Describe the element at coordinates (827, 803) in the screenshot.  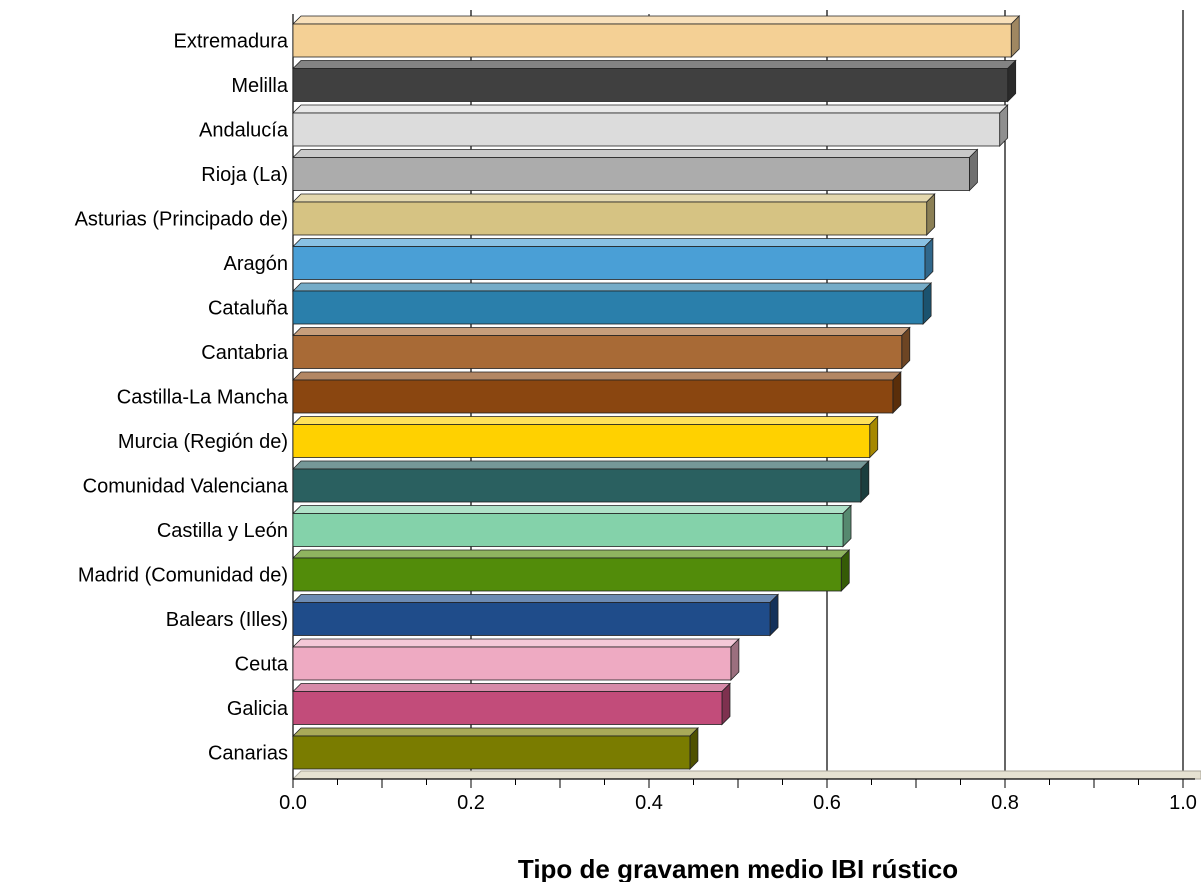
I see `x-tick-label: 0.6` at that location.